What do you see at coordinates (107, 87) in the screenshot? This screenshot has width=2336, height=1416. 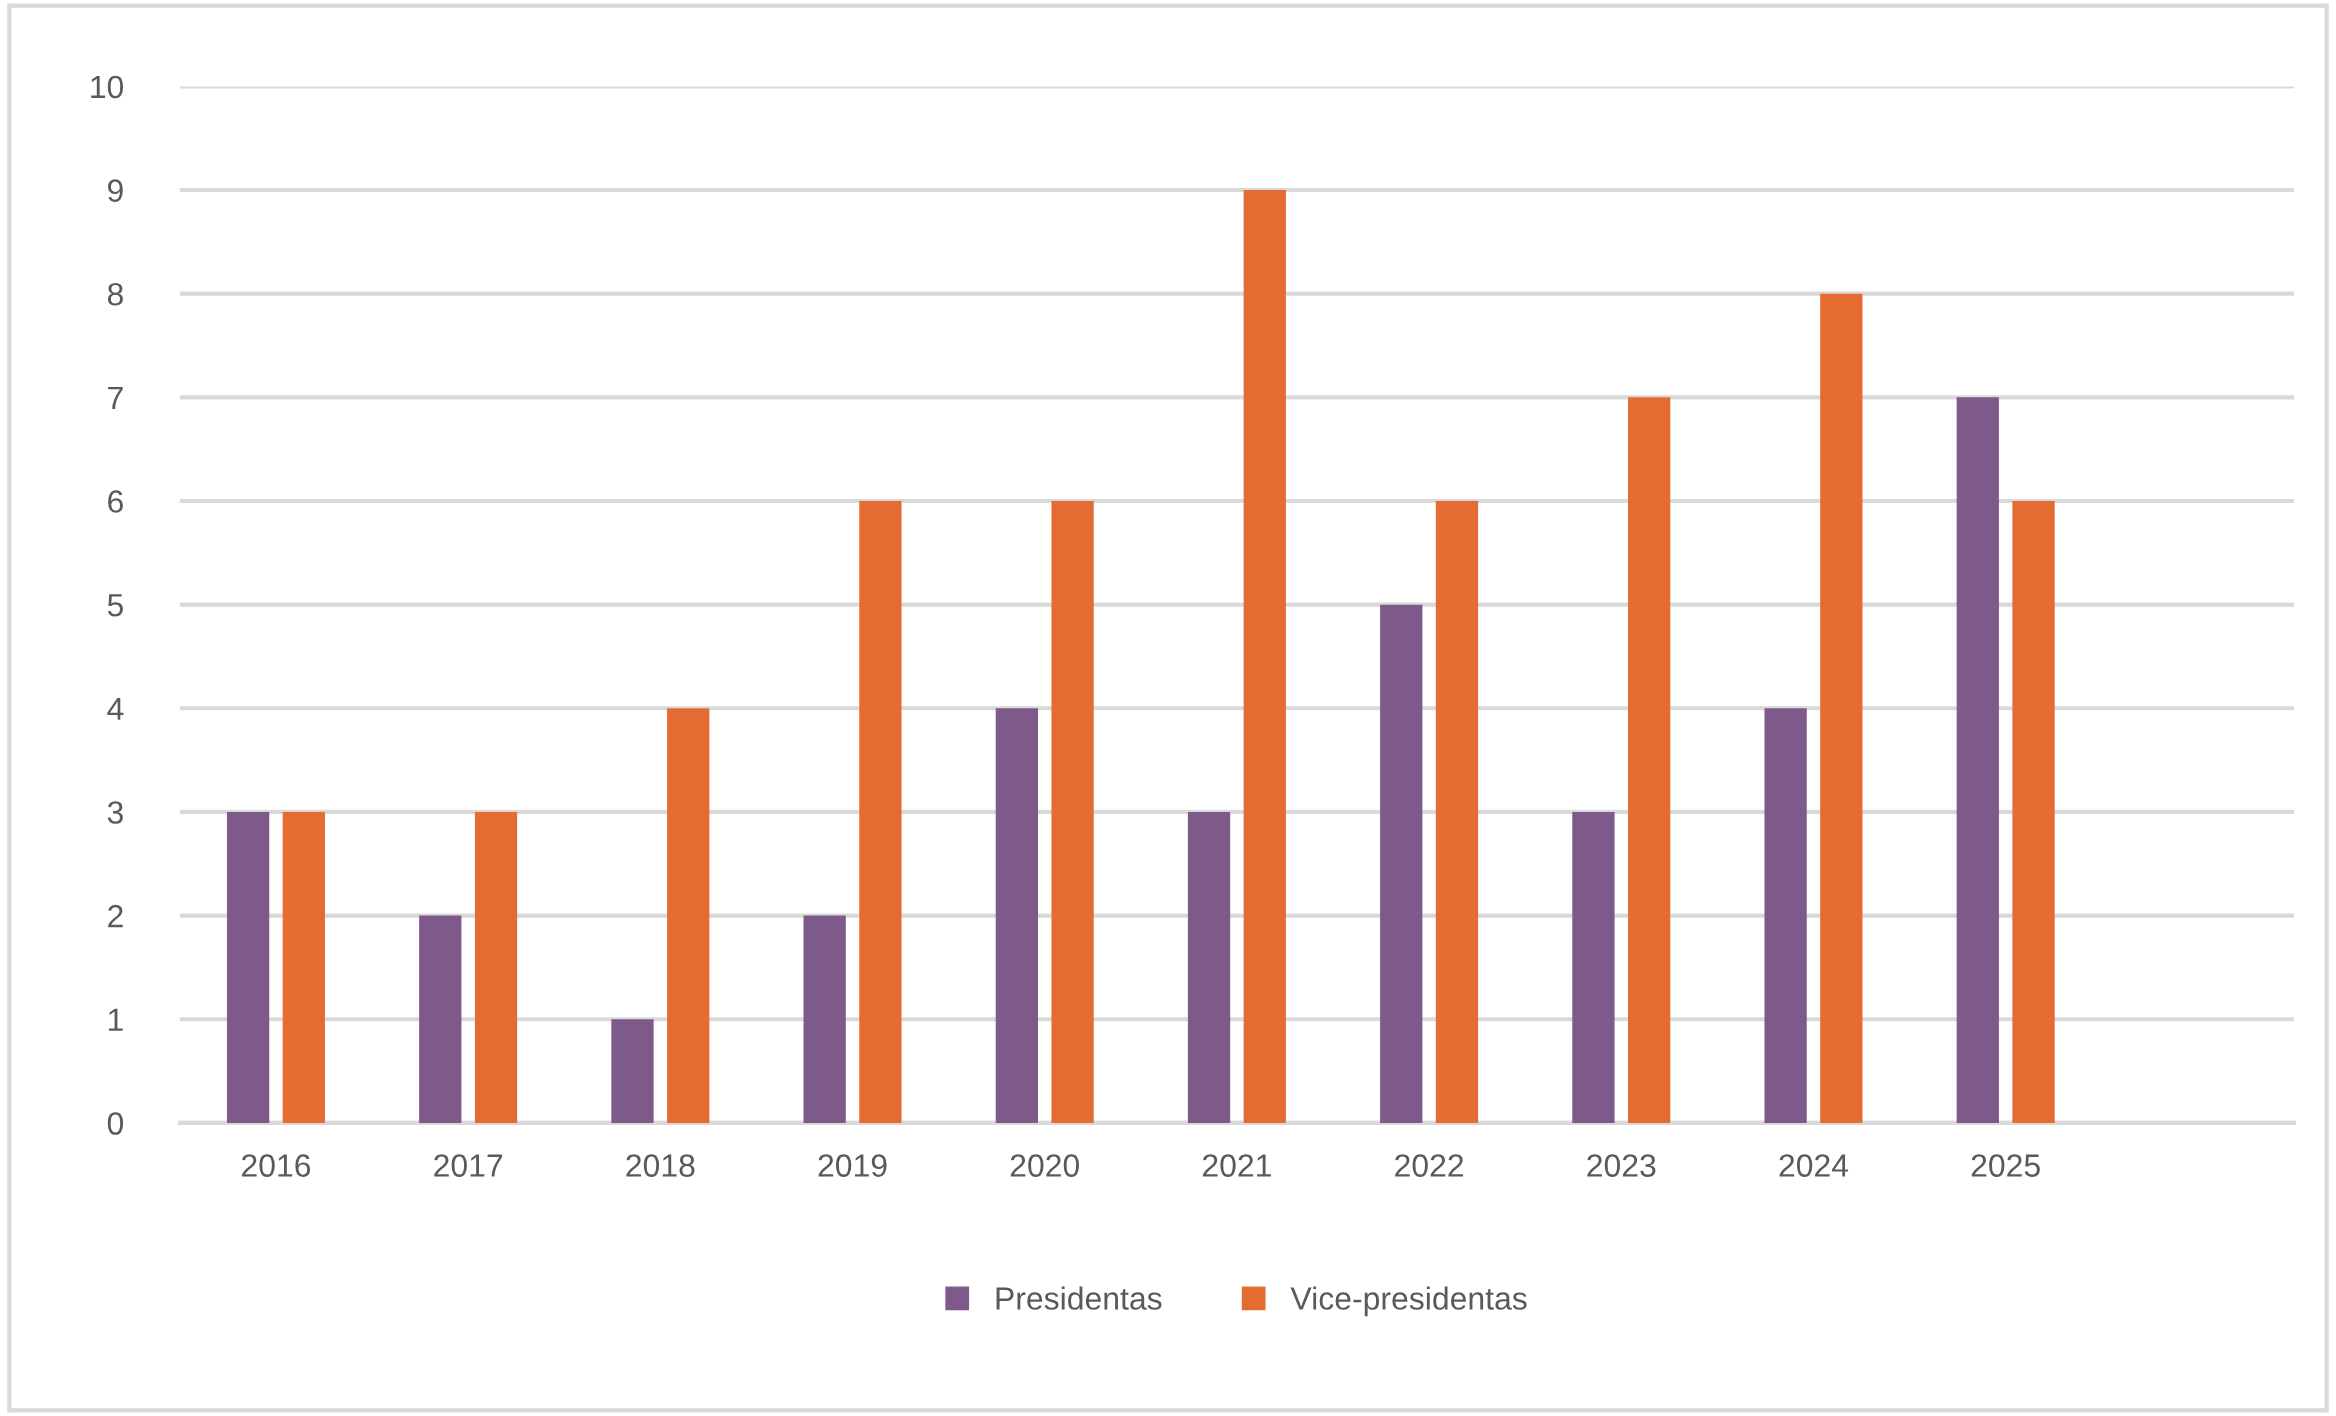 I see `y-tick-label: 10` at bounding box center [107, 87].